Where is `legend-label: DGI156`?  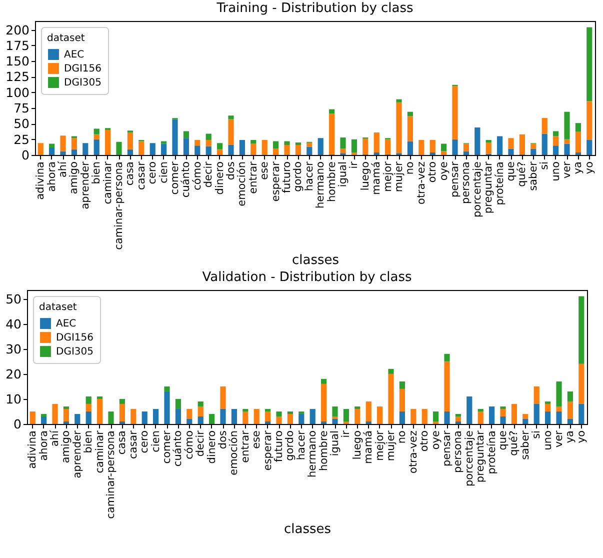 legend-label: DGI156 is located at coordinates (75, 338).